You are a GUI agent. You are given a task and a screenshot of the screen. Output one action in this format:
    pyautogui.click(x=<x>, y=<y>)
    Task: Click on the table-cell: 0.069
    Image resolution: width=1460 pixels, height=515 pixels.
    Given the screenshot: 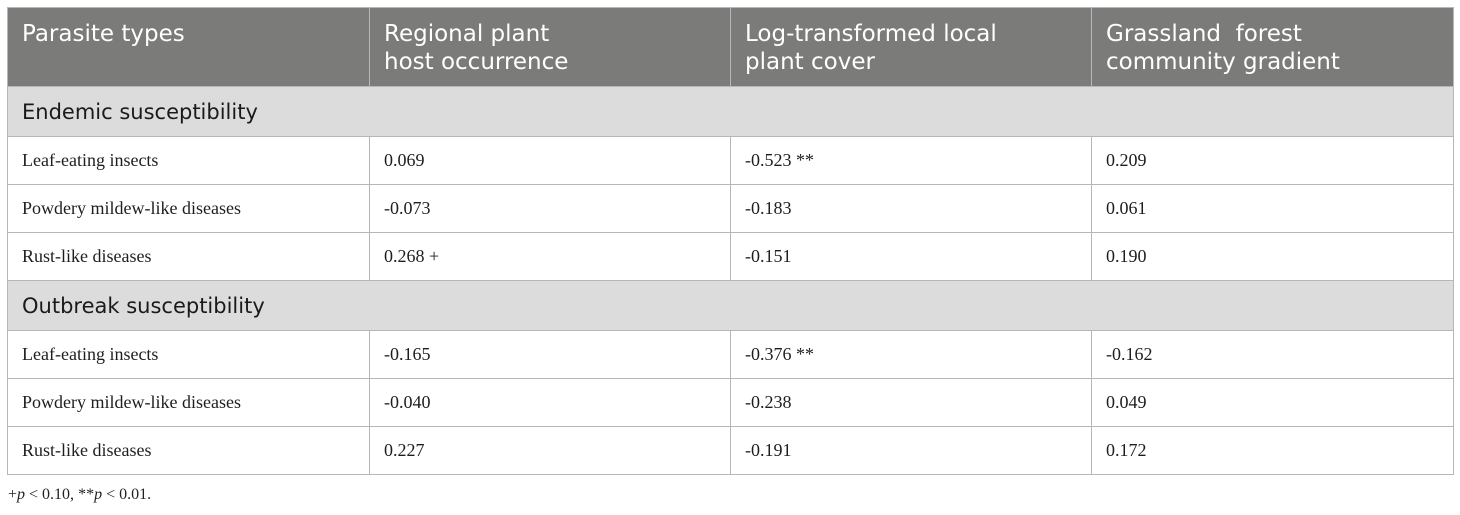 What is the action you would take?
    pyautogui.click(x=550, y=160)
    